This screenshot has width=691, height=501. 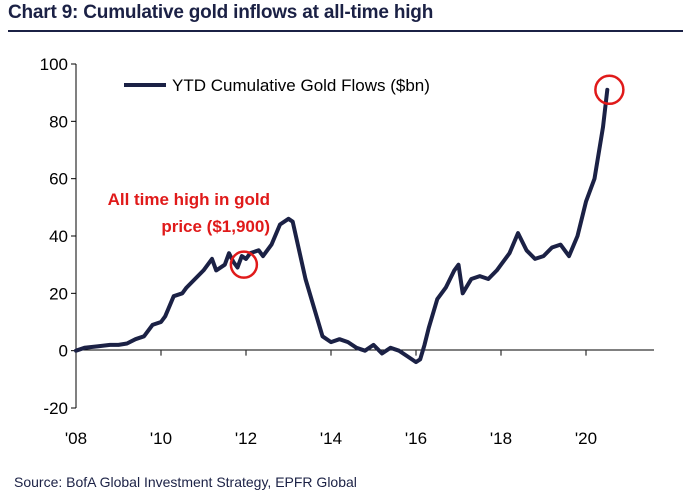 What do you see at coordinates (244, 264) in the screenshot?
I see `annotation-circle-ath` at bounding box center [244, 264].